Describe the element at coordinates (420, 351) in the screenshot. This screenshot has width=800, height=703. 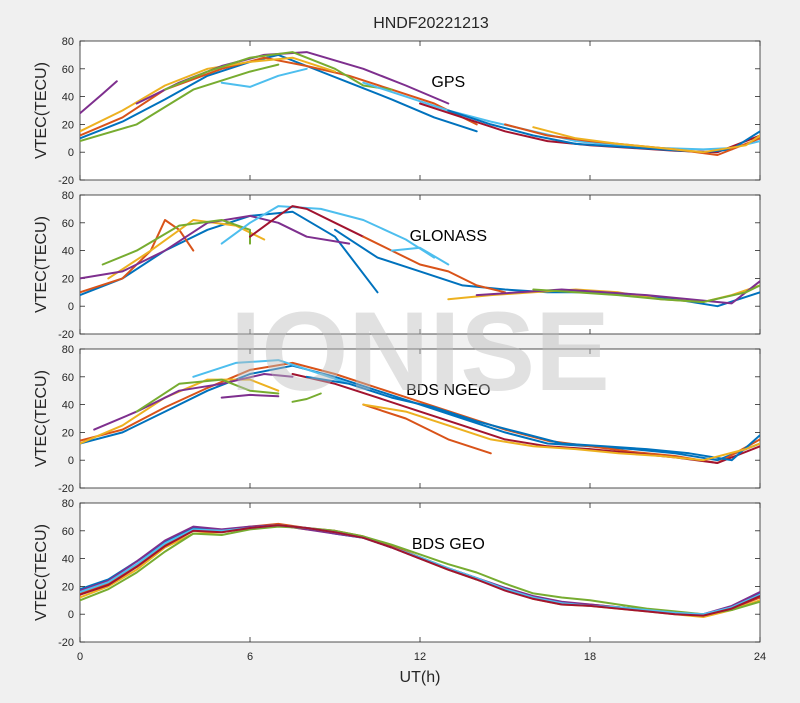
I see `watermark: IONISE` at that location.